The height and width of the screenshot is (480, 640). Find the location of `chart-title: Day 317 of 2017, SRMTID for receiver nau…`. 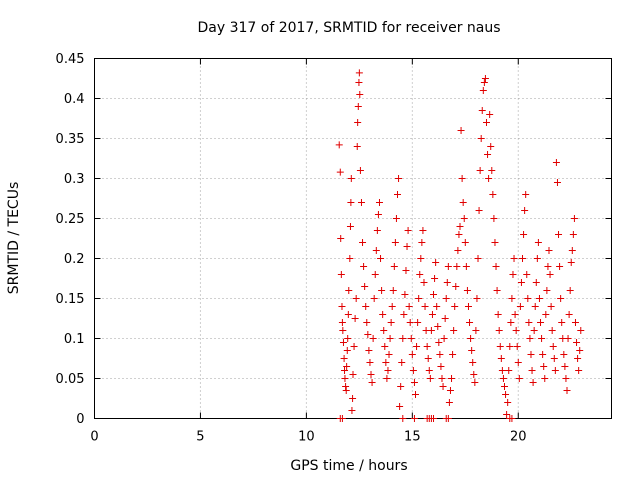

chart-title: Day 317 of 2017, SRMTID for receiver nau… is located at coordinates (348, 28).